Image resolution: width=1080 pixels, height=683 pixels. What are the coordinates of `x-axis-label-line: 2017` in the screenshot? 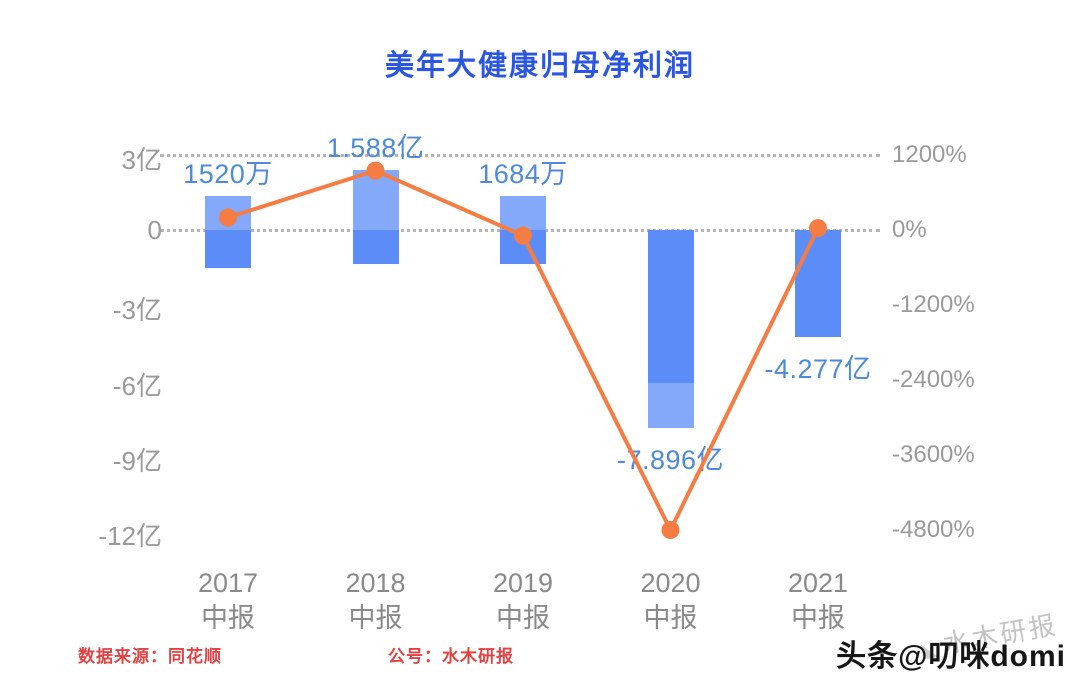 It's located at (228, 583).